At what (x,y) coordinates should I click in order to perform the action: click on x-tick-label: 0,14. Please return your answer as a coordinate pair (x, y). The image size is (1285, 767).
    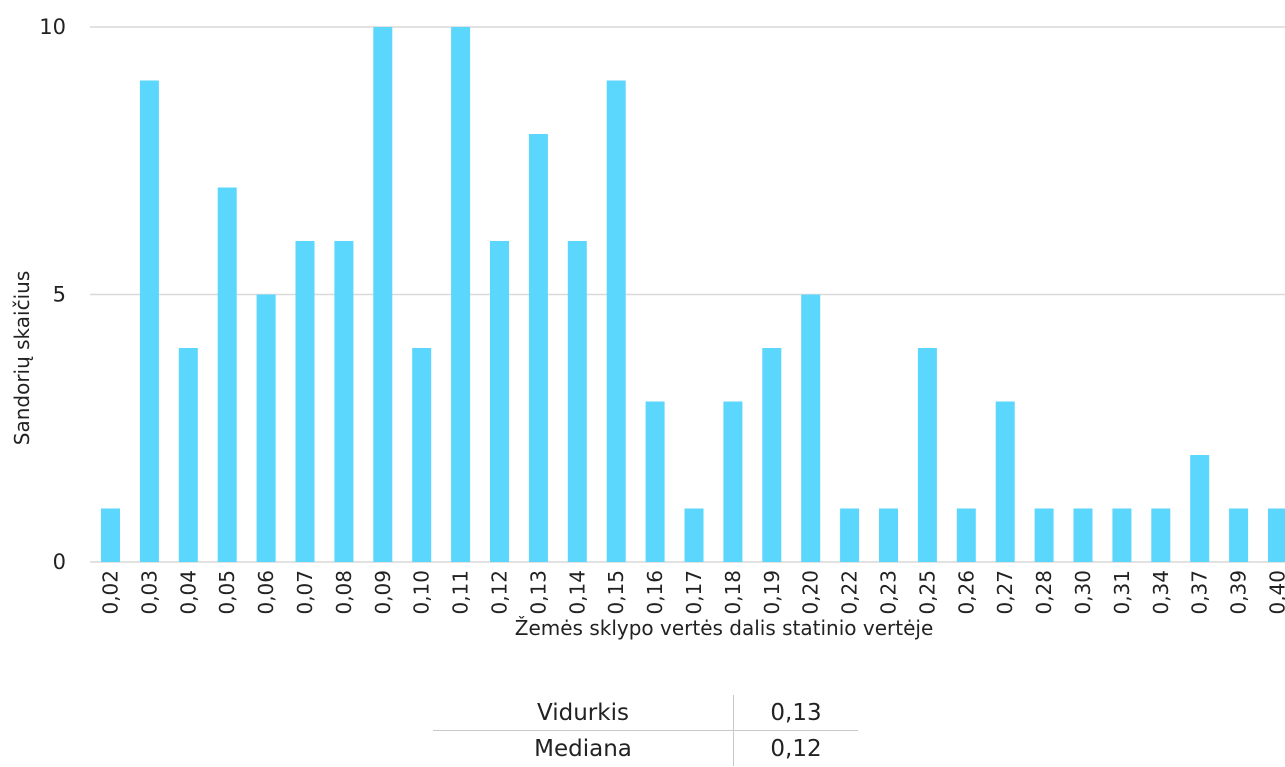
    Looking at the image, I should click on (577, 592).